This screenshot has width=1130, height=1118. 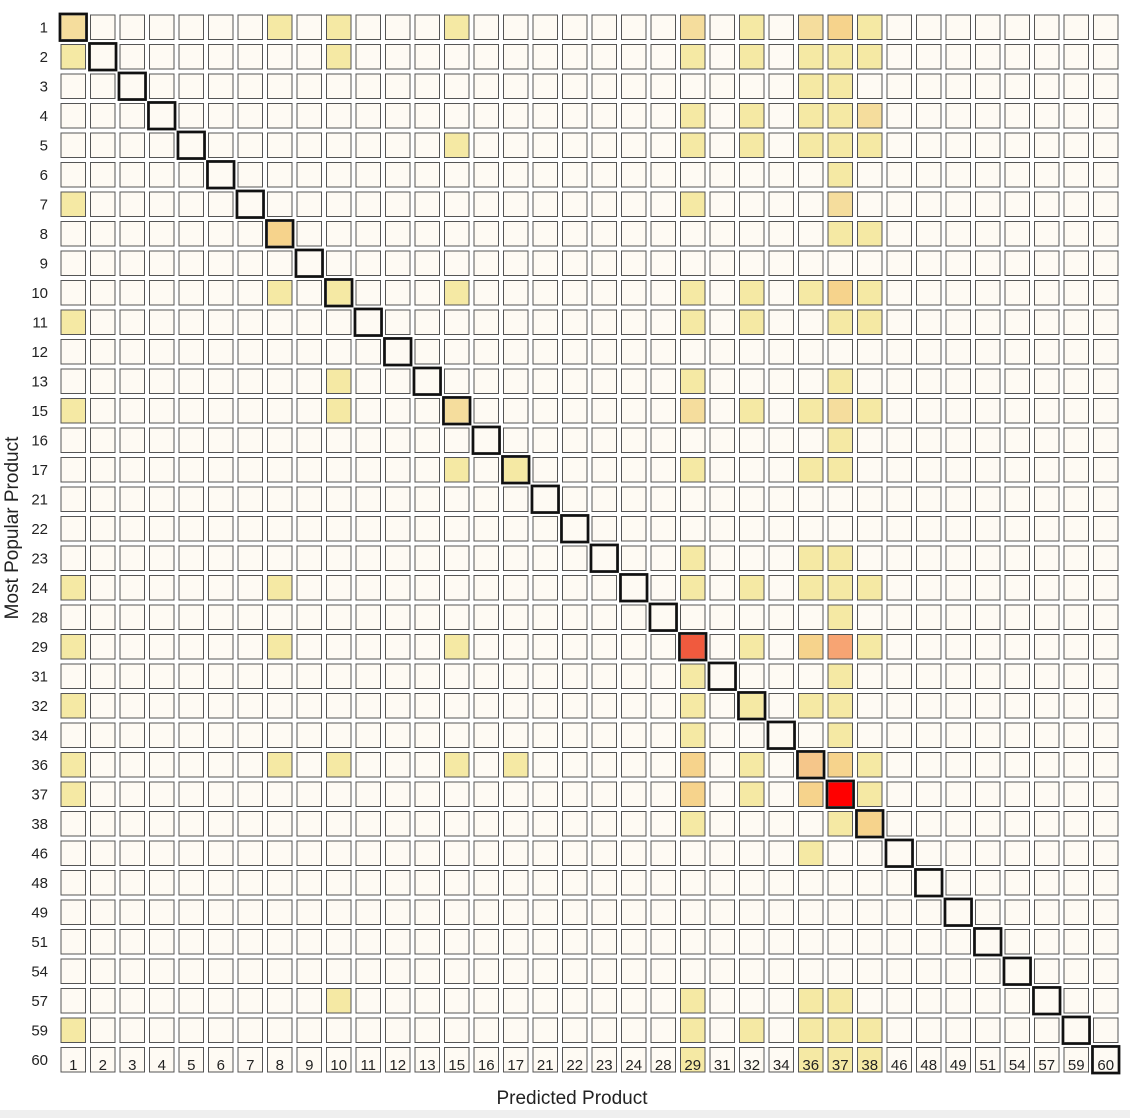 What do you see at coordinates (39, 735) in the screenshot?
I see `y-tick-34: 34` at bounding box center [39, 735].